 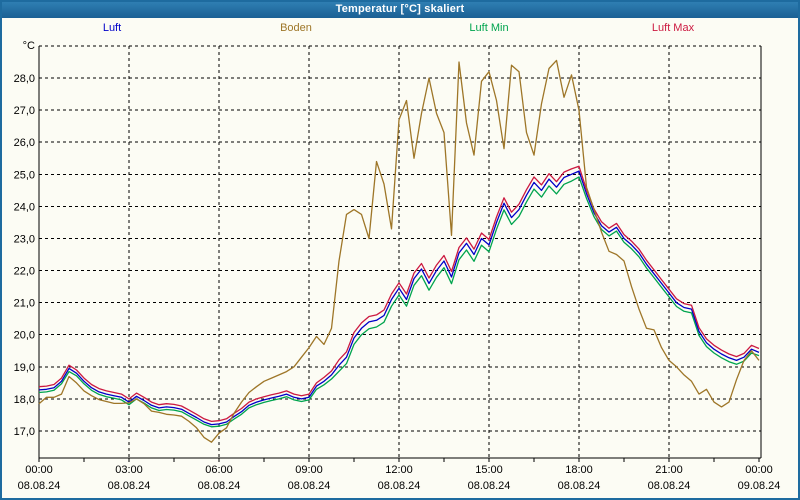 I want to click on window-title: Temperatur [°C] skaliert, so click(x=400, y=9).